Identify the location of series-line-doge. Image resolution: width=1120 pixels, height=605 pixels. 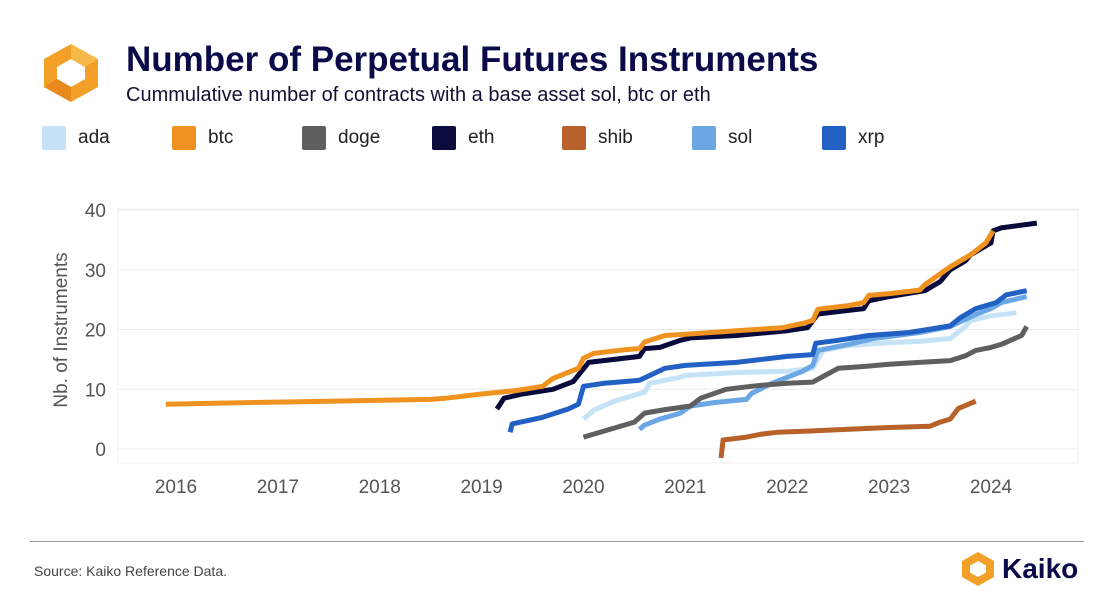
(805, 382).